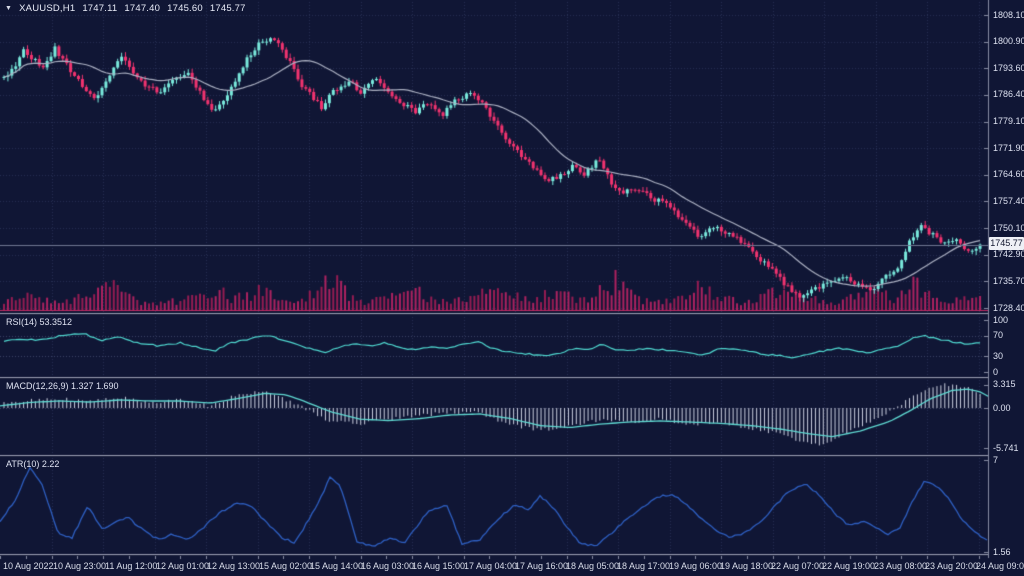 The width and height of the screenshot is (1024, 576). What do you see at coordinates (1002, 407) in the screenshot?
I see `macd-scale-label: 0.00` at bounding box center [1002, 407].